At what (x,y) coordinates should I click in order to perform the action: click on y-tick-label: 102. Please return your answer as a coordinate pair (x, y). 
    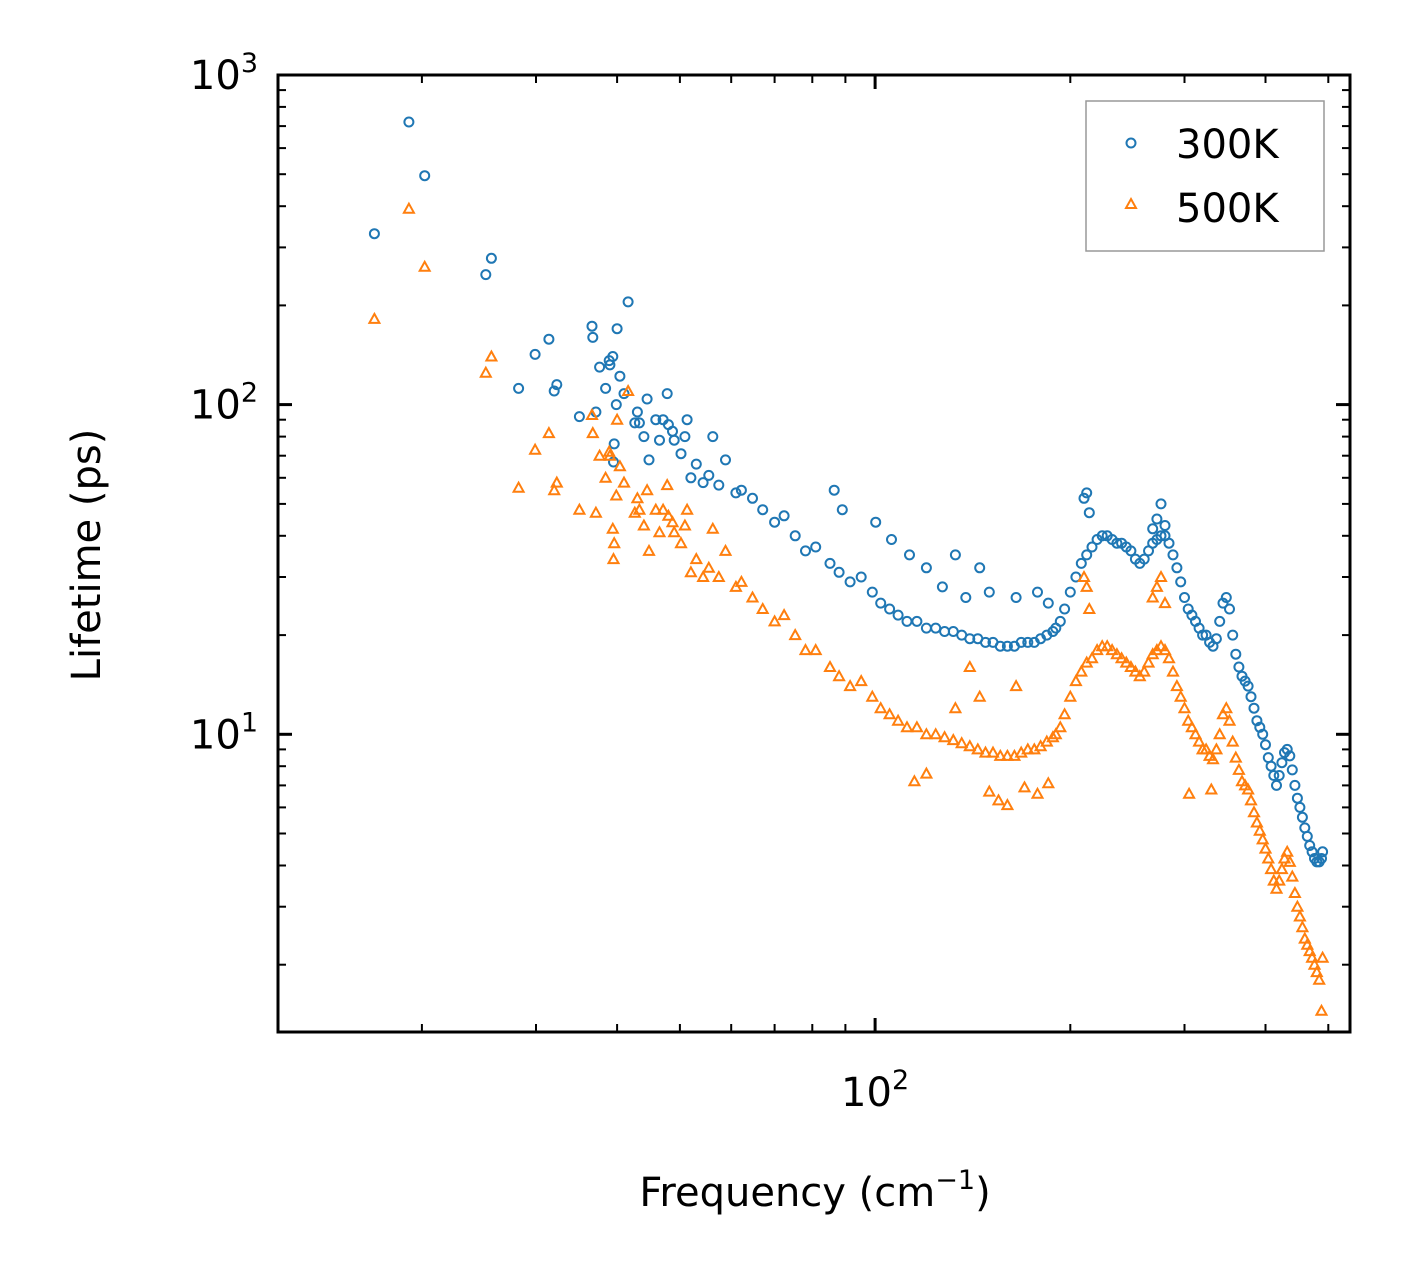
    Looking at the image, I should click on (224, 403).